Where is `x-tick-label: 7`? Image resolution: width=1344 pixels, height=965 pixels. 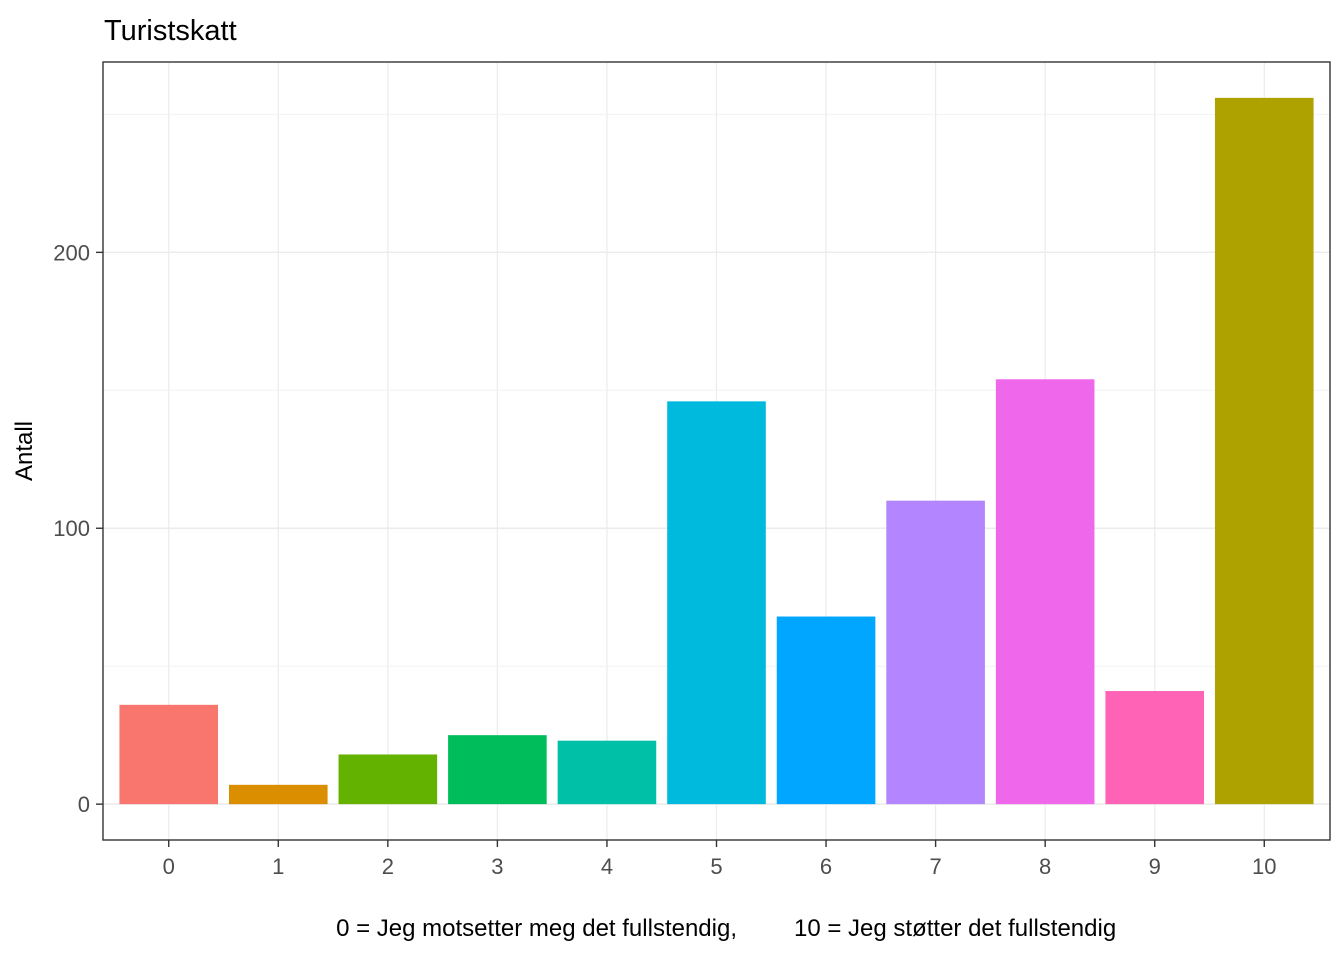
x-tick-label: 7 is located at coordinates (935, 866).